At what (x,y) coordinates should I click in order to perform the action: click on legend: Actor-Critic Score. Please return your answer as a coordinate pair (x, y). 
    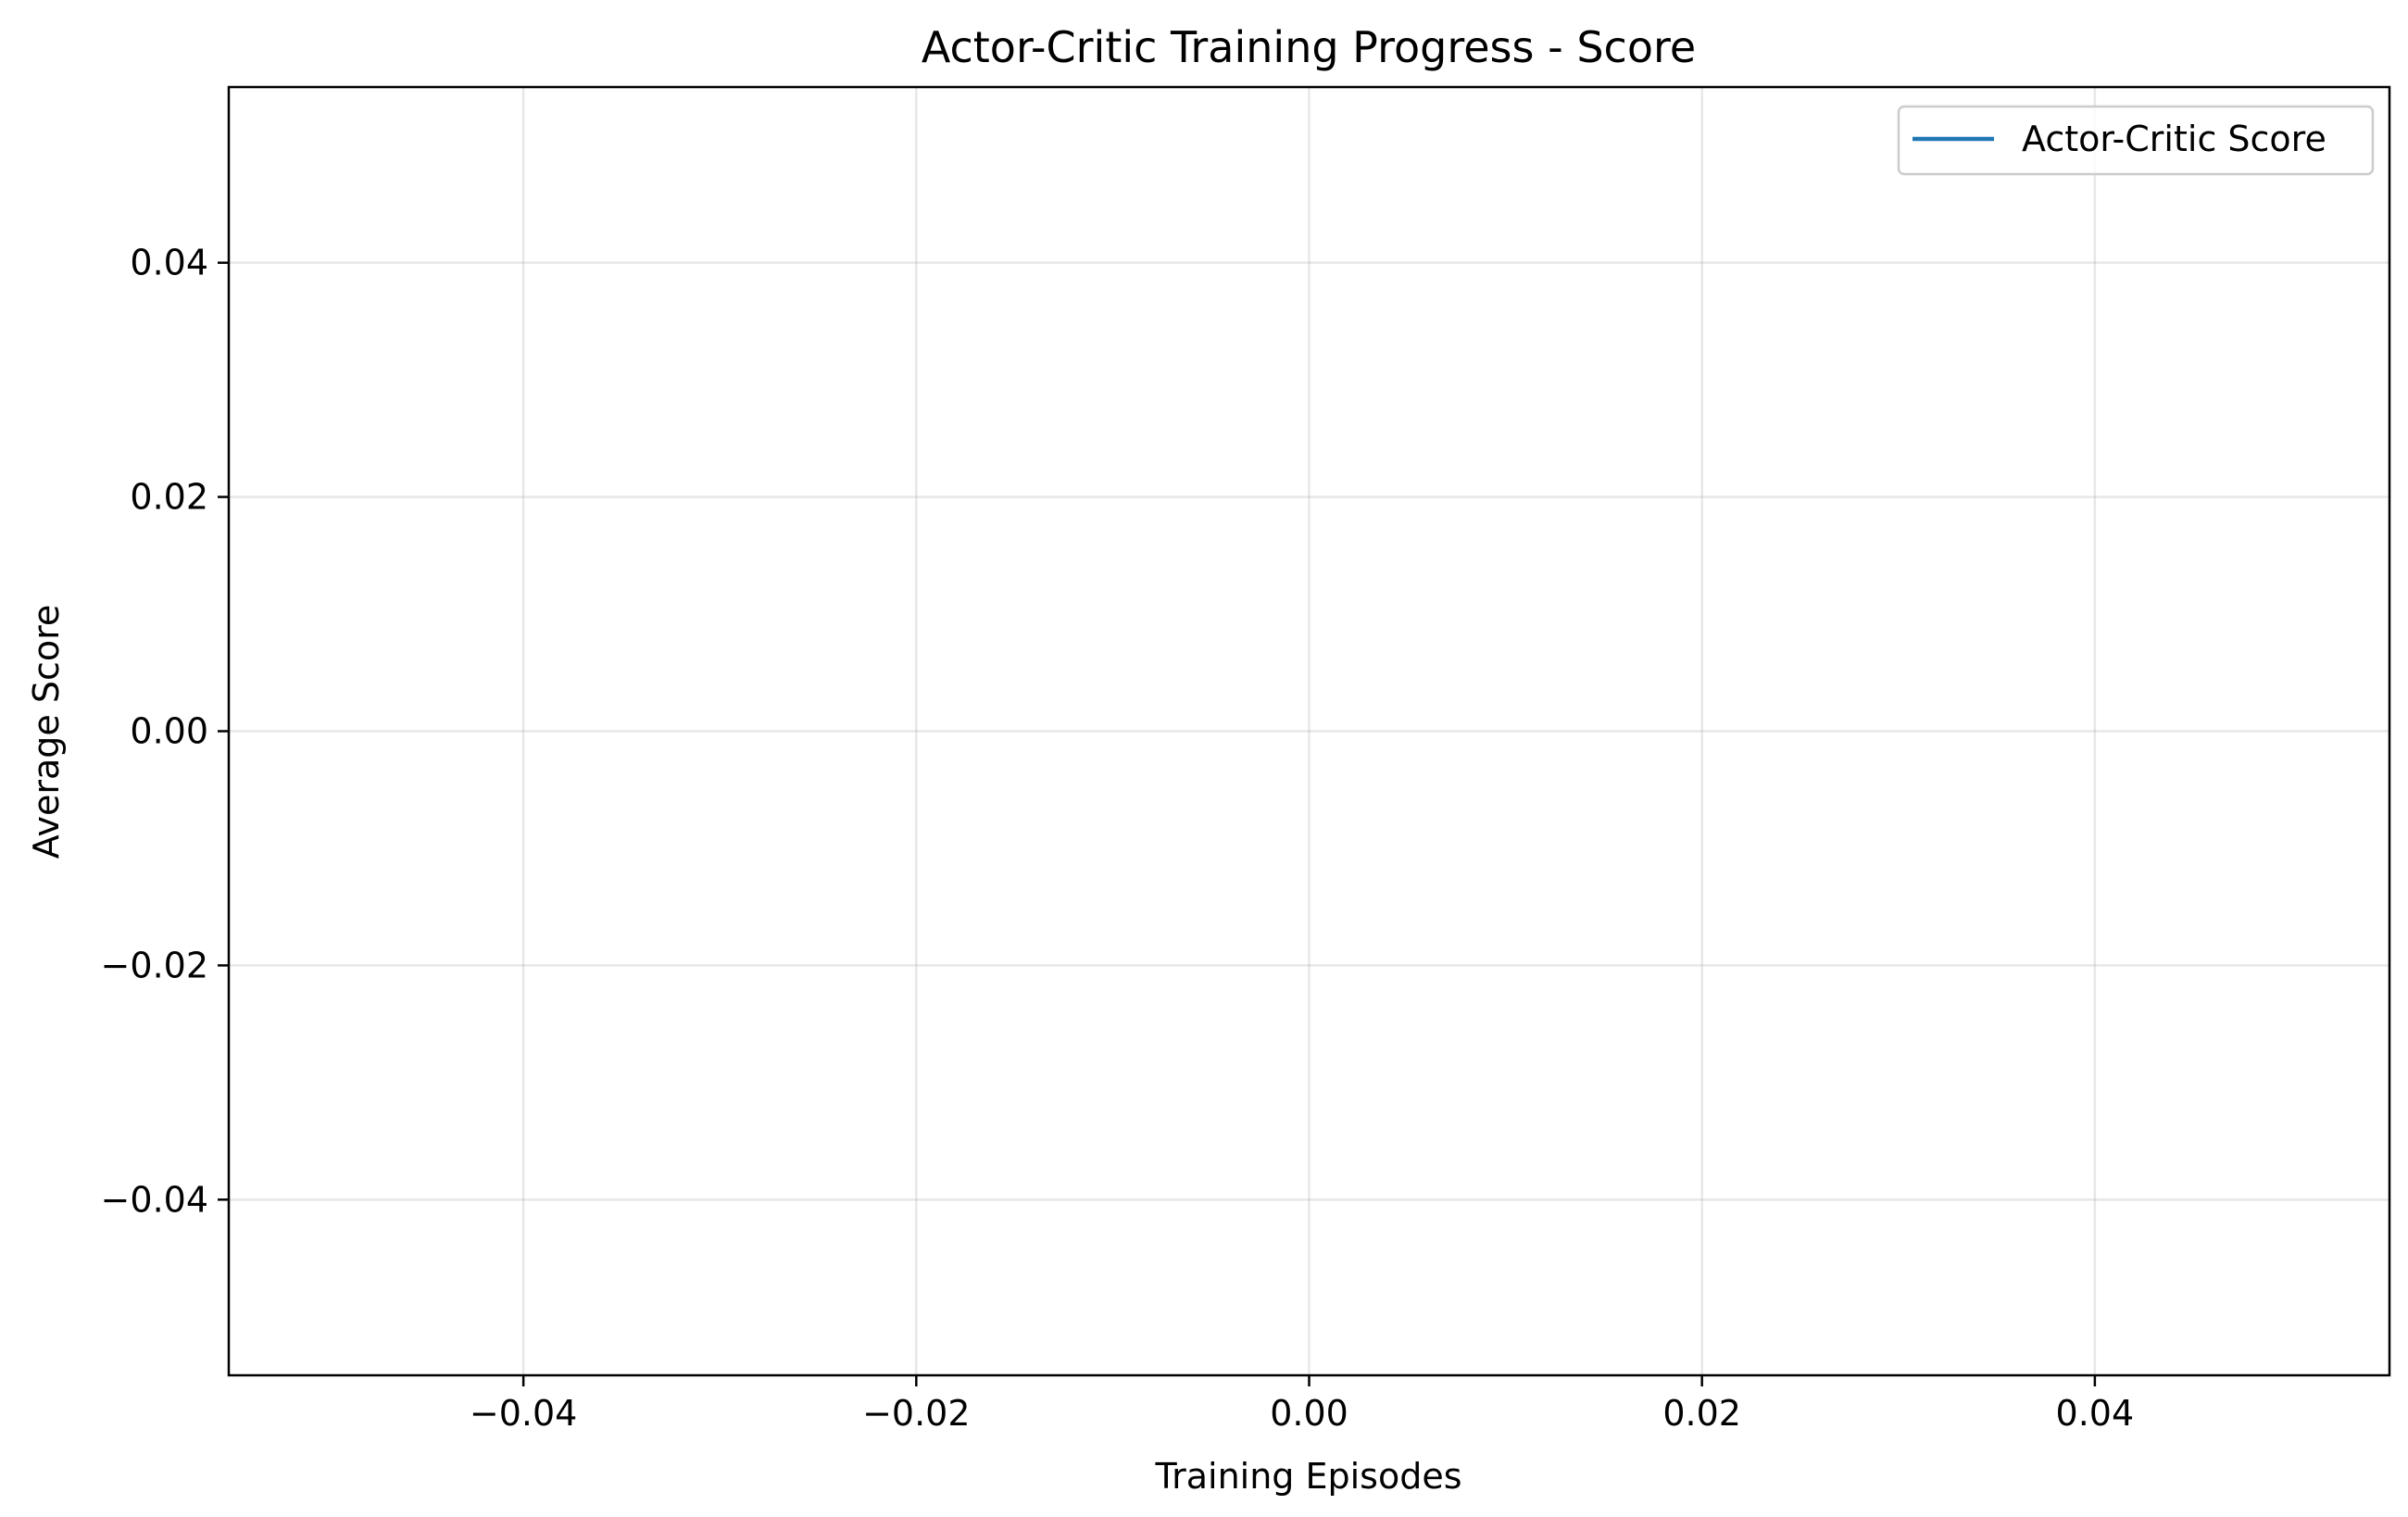
    Looking at the image, I should click on (2136, 140).